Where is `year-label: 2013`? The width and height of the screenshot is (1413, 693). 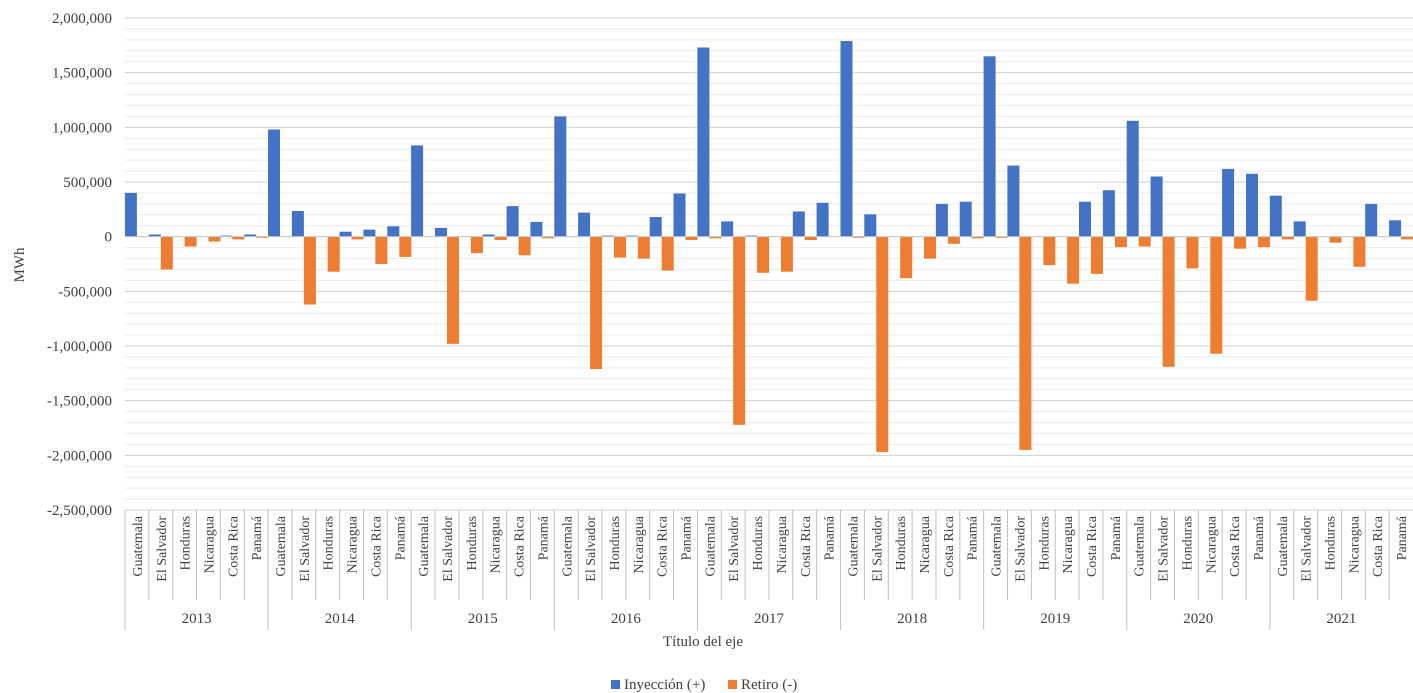
year-label: 2013 is located at coordinates (197, 619).